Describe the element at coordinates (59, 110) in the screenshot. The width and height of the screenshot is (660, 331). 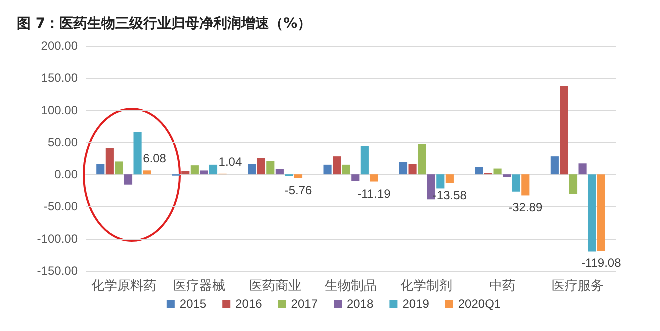
I see `y-tick-label: 100.00` at that location.